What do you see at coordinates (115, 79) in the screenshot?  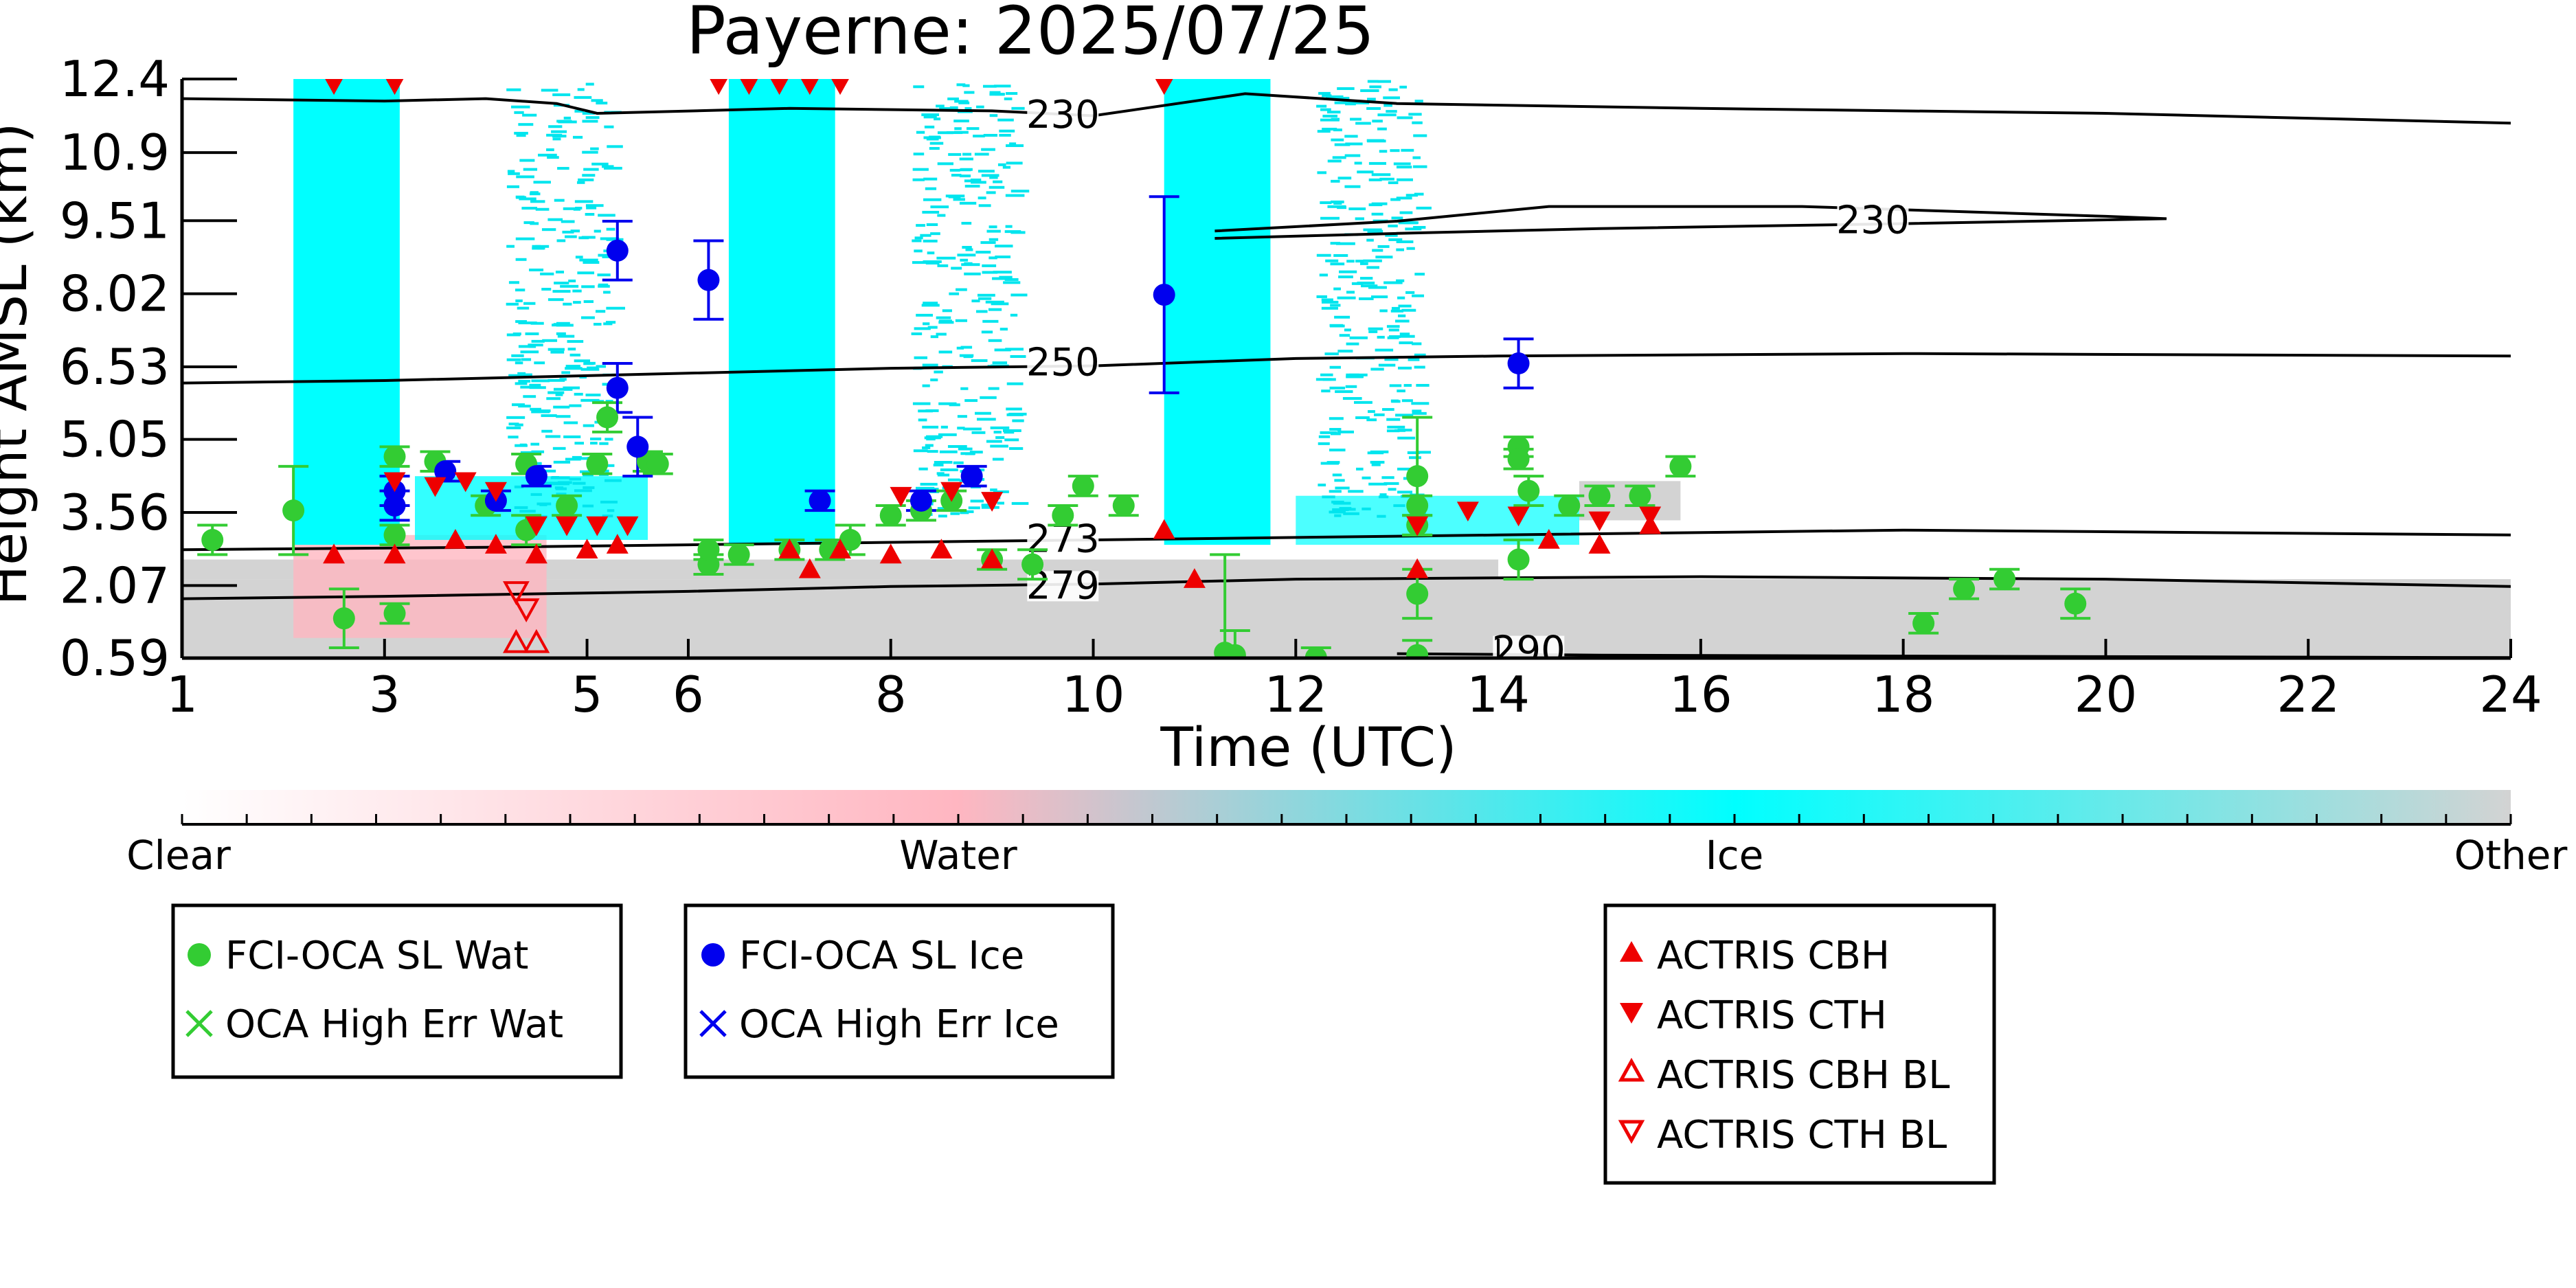 I see `y-tick-label: 12.4` at bounding box center [115, 79].